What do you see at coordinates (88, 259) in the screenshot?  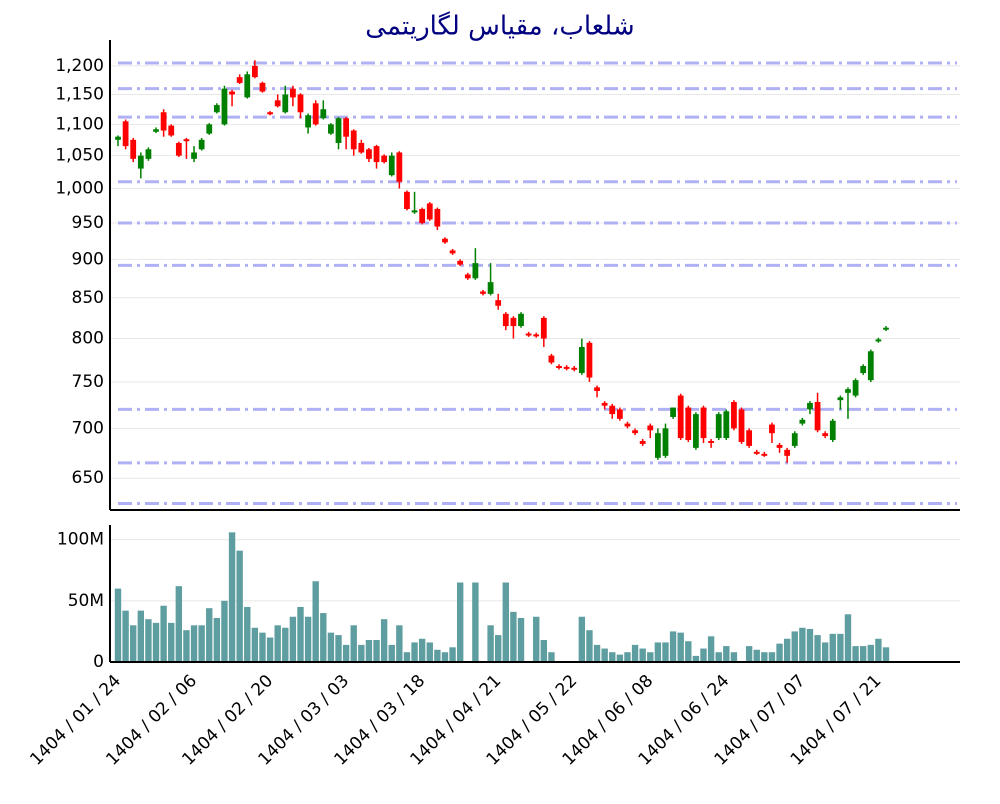 I see `y-tick-label: 900` at bounding box center [88, 259].